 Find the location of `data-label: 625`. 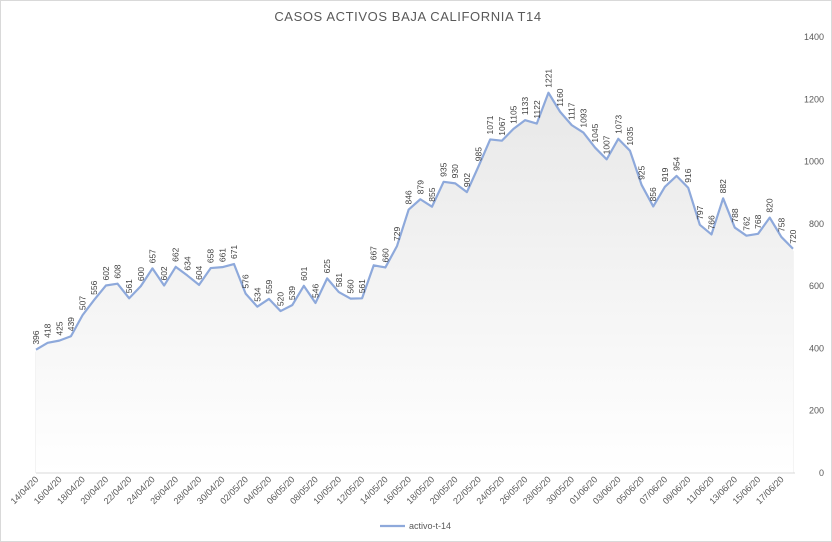

data-label: 625 is located at coordinates (327, 266).